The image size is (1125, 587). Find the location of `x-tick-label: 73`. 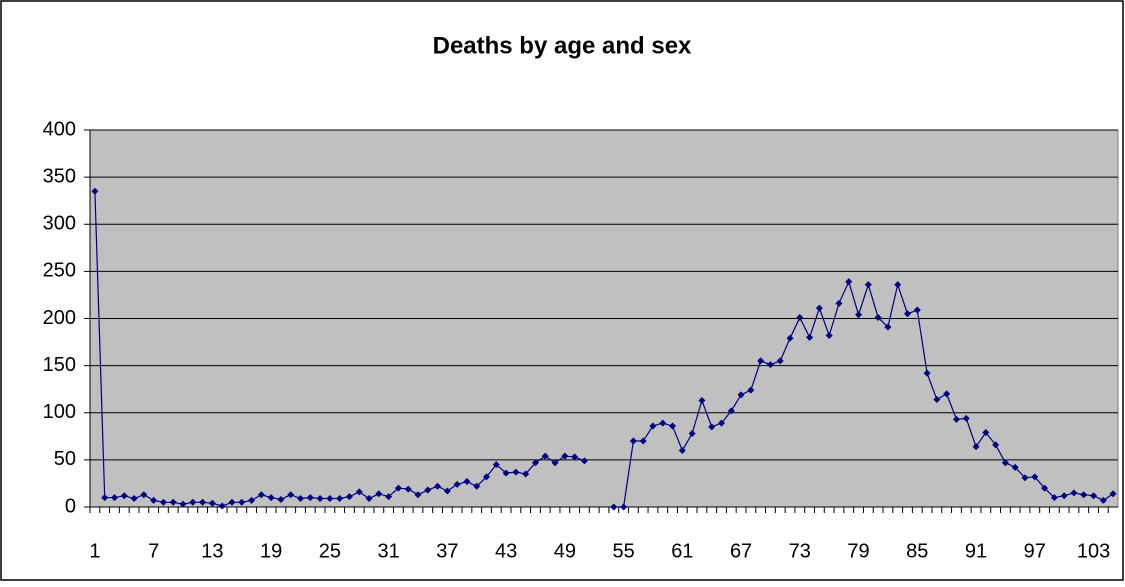

x-tick-label: 73 is located at coordinates (800, 551).